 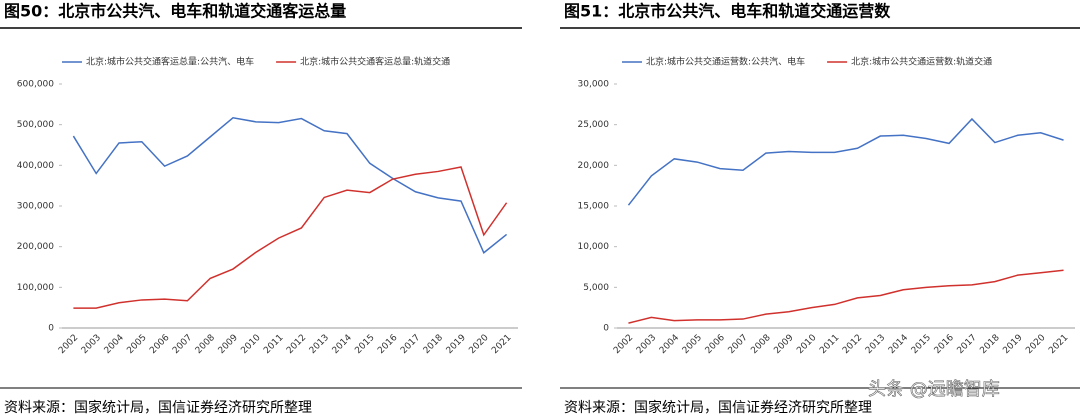 I want to click on y-tick-label: 25,000, so click(x=594, y=125).